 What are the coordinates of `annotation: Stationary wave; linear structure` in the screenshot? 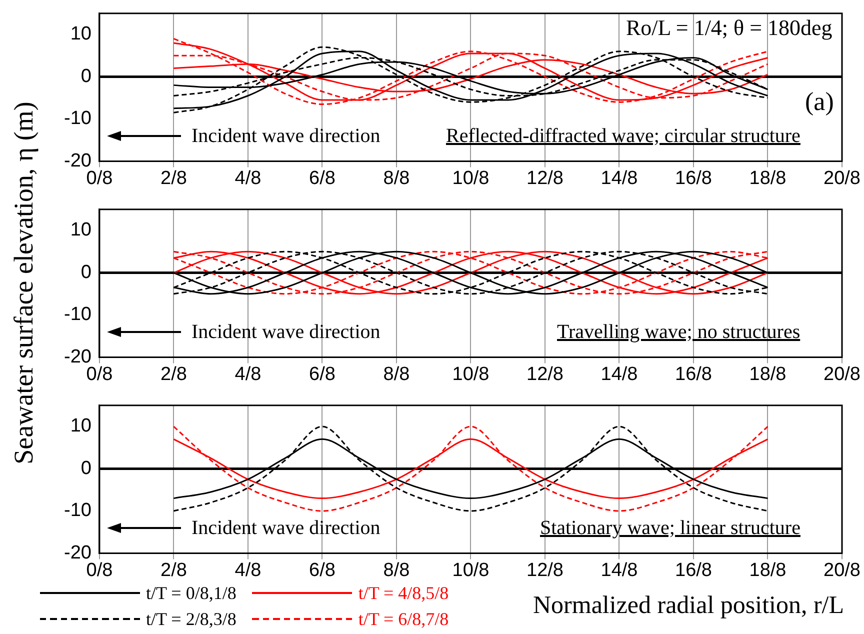 It's located at (670, 527).